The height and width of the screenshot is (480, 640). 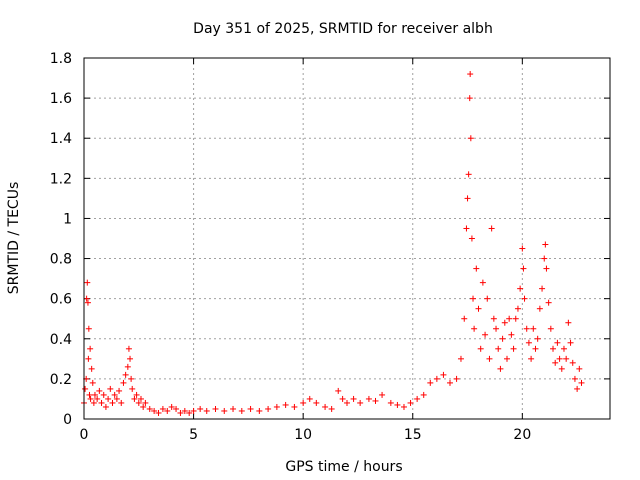 I want to click on y-tick-label: 0.6, so click(x=61, y=300).